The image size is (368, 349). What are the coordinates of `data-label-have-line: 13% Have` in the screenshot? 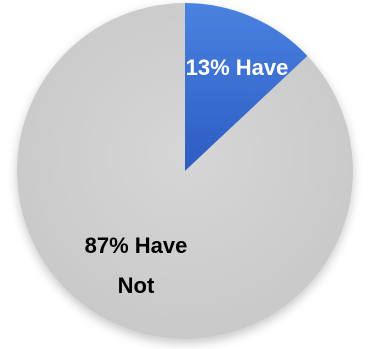 It's located at (237, 67).